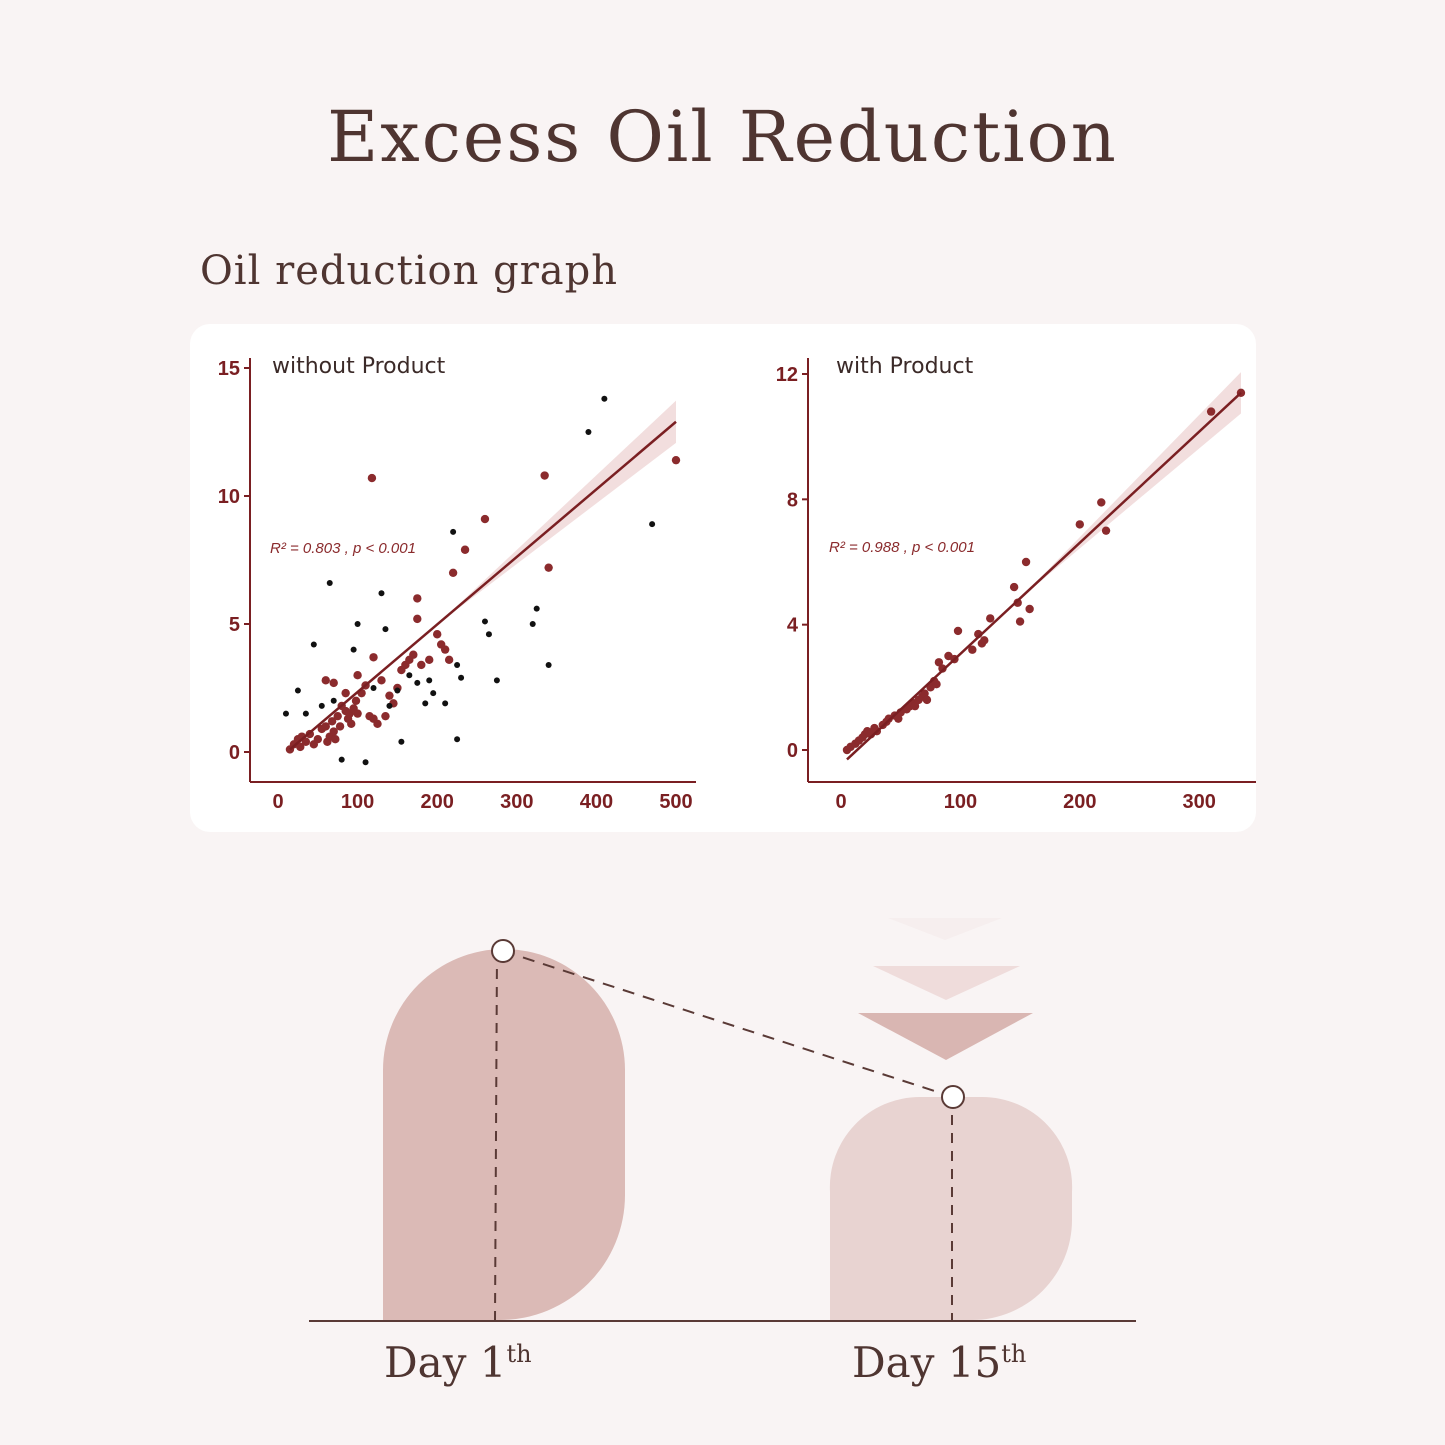  What do you see at coordinates (945, 929) in the screenshot?
I see `down-arrow-icon-faint` at bounding box center [945, 929].